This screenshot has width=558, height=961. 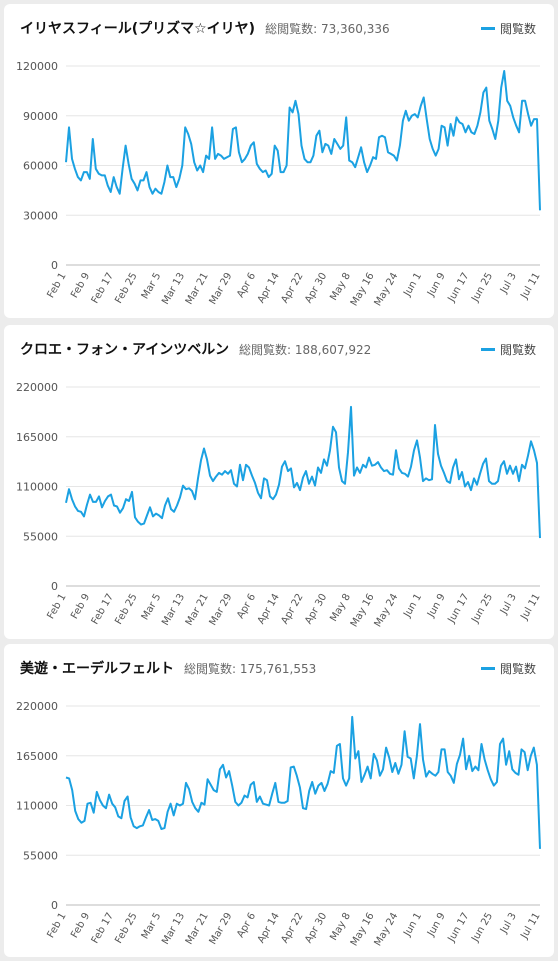 I want to click on total-views-value: 188,607,922, so click(x=333, y=350).